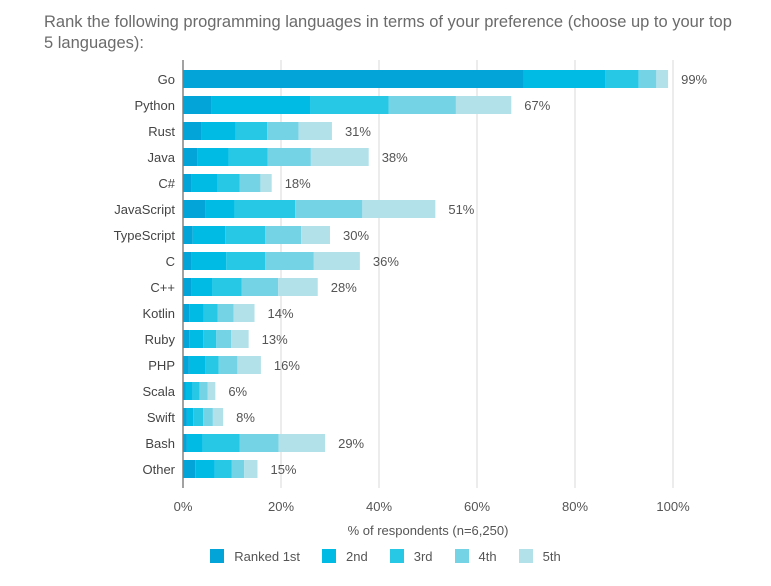  What do you see at coordinates (161, 131) in the screenshot?
I see `category-label: Rust` at bounding box center [161, 131].